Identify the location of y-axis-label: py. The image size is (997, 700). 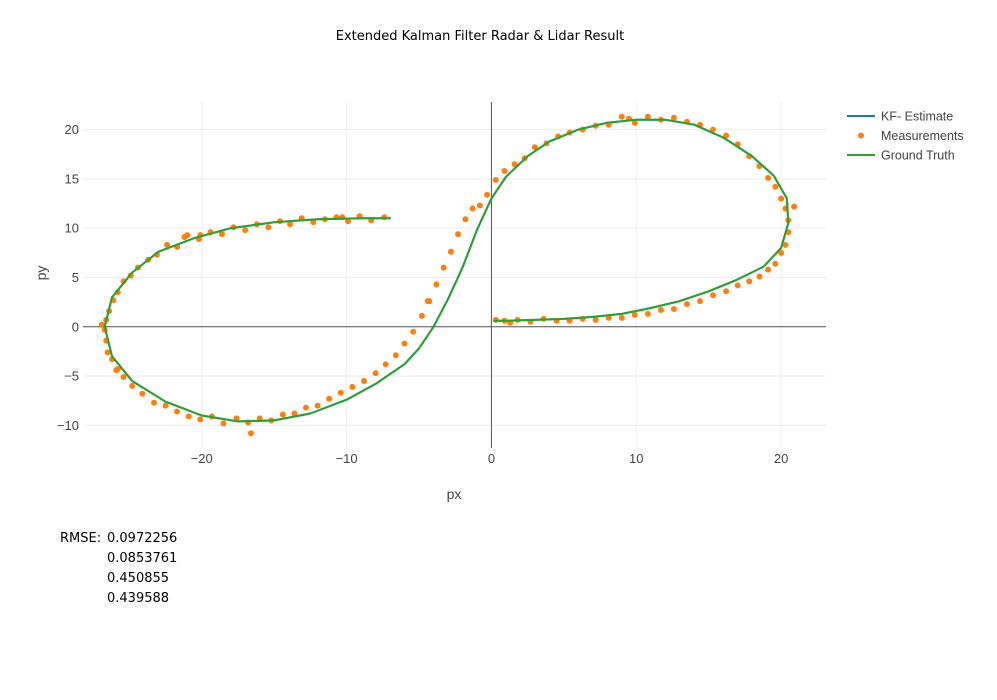
(41, 273).